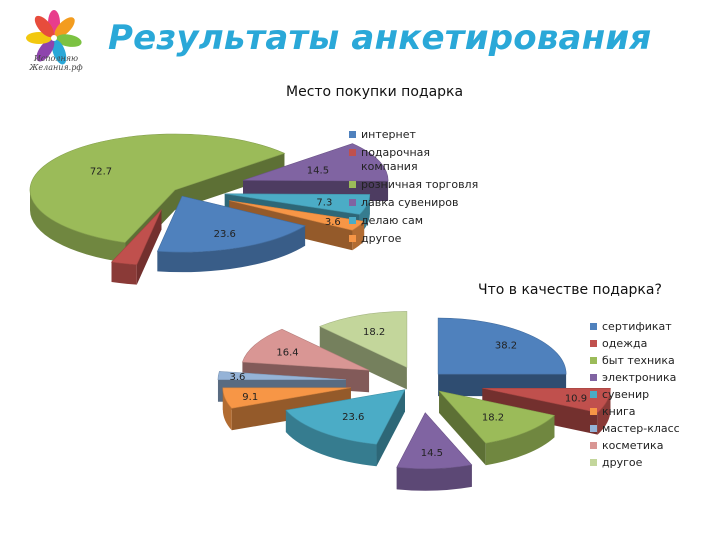 This screenshot has width=720, height=540. I want to click on chart1-title: Место покупки подарка, so click(375, 92).